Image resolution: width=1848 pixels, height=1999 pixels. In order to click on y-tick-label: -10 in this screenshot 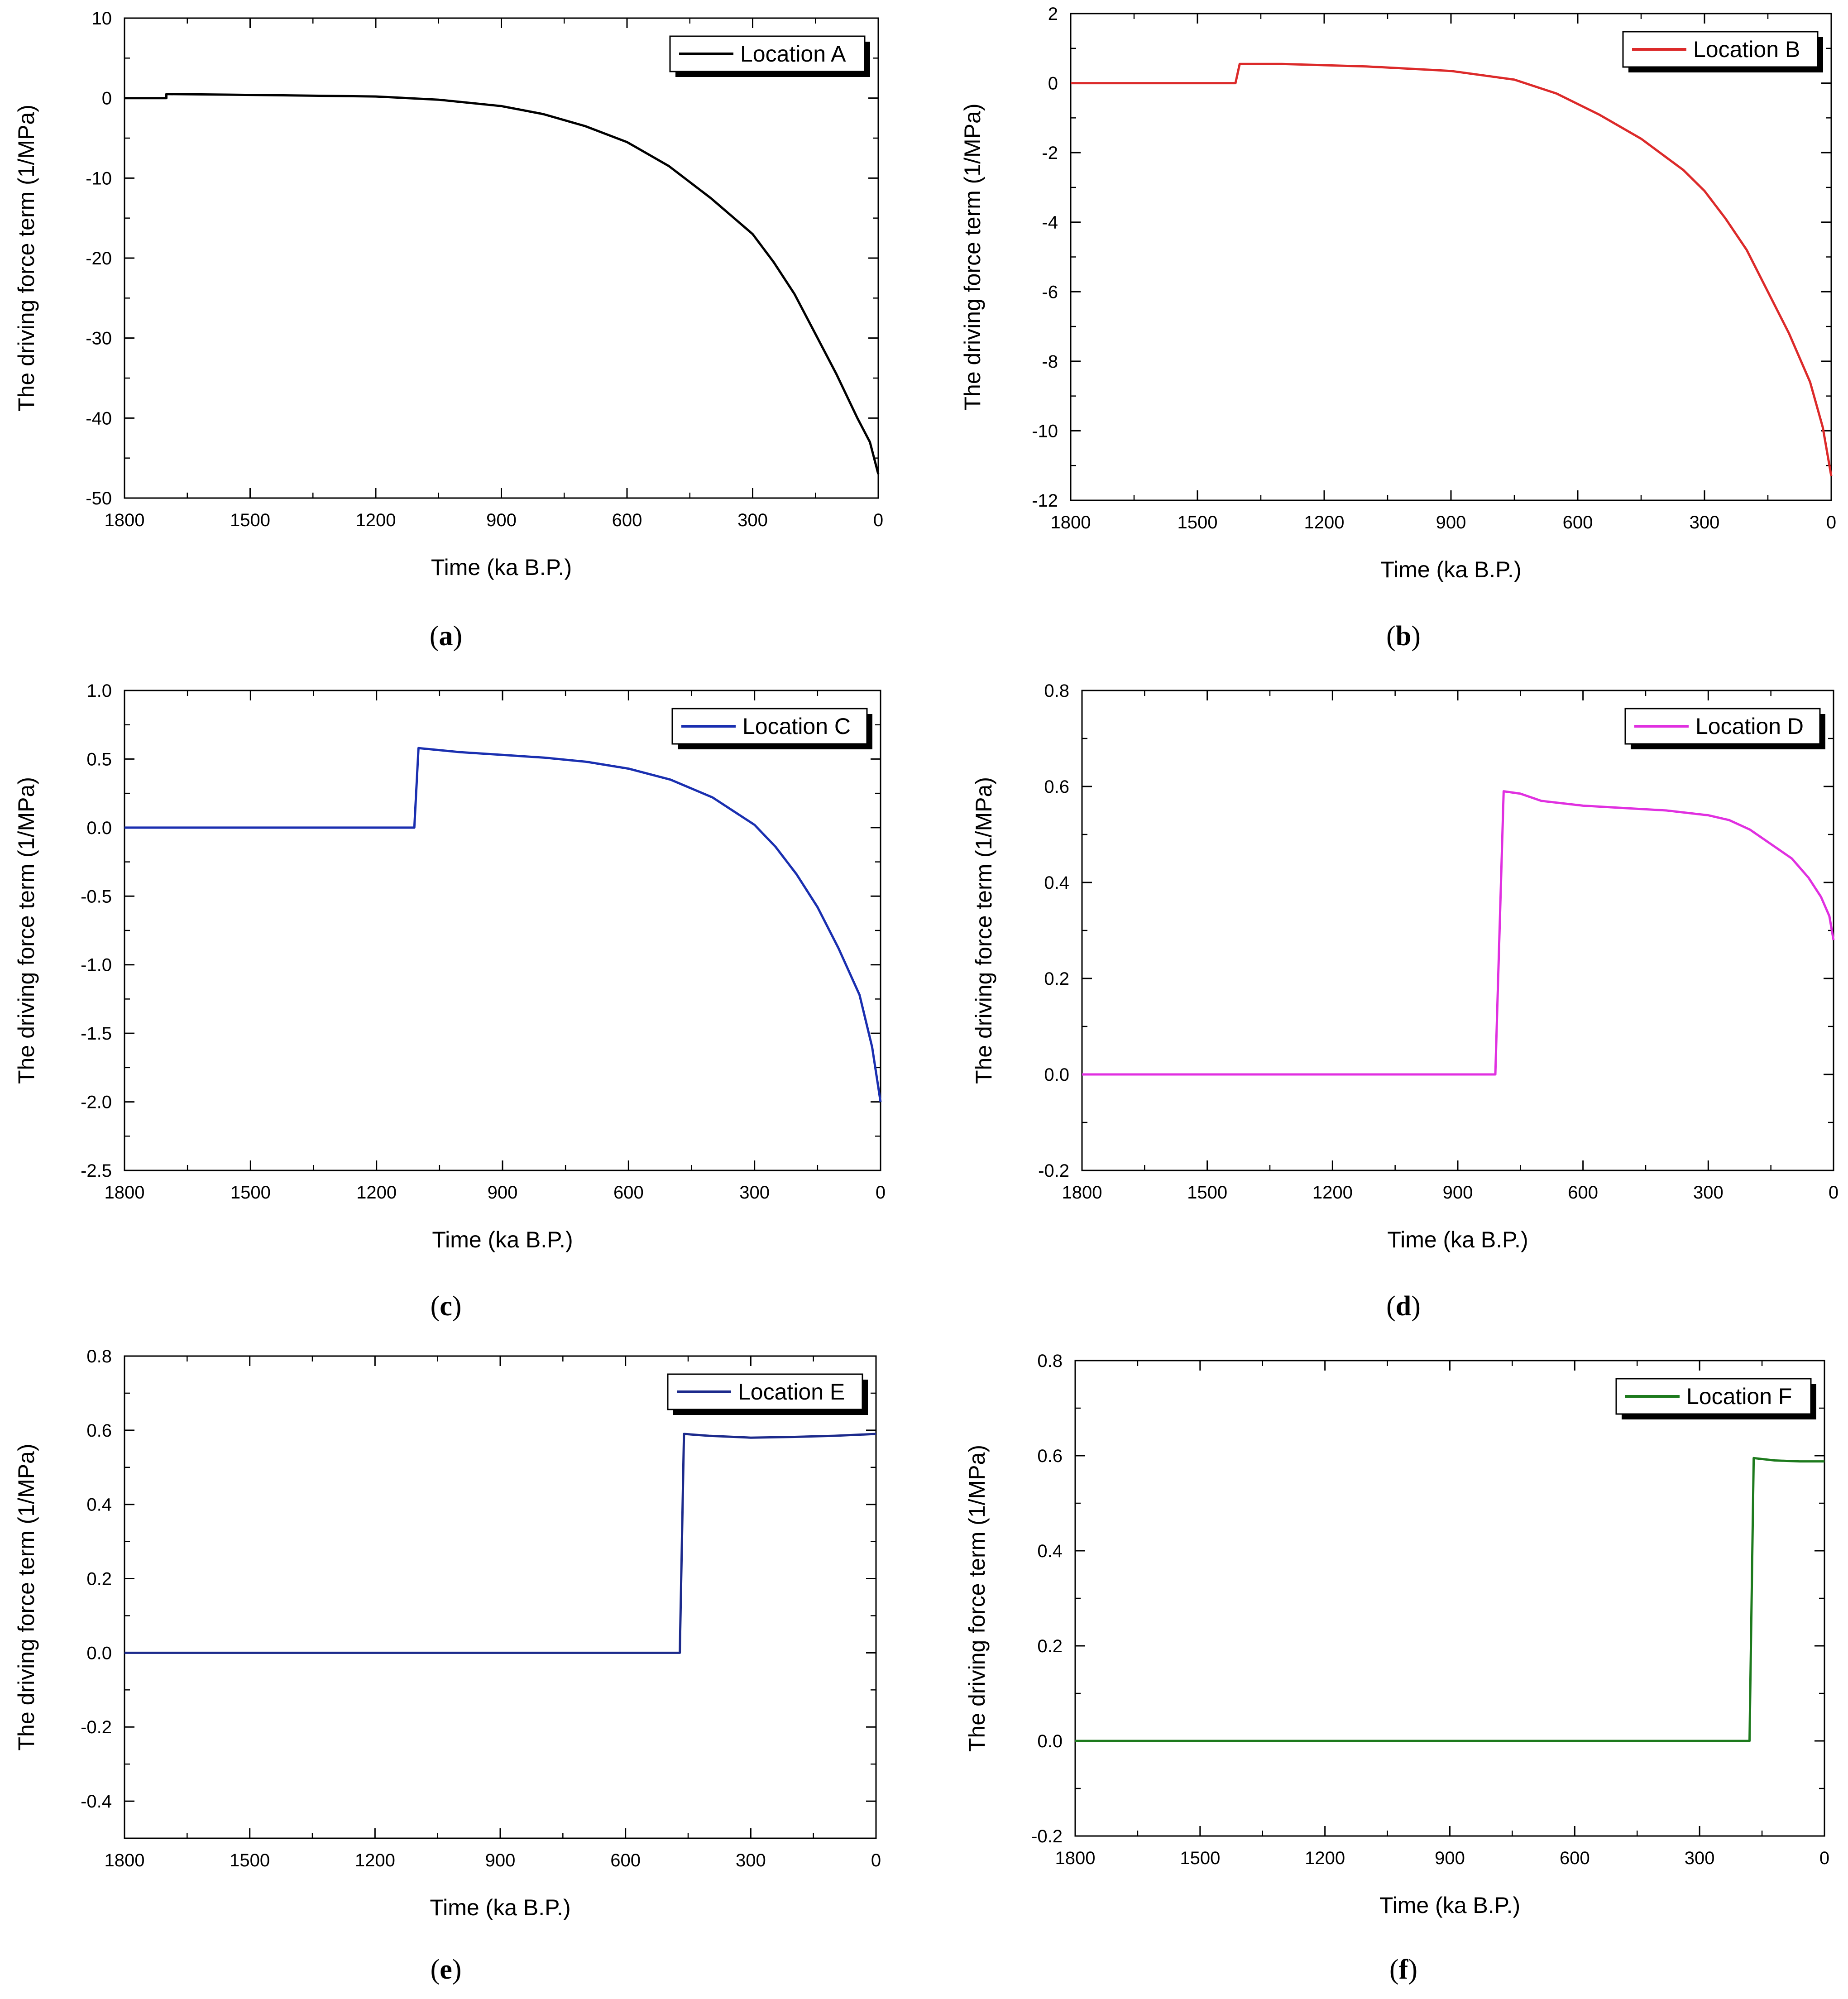, I will do `click(99, 178)`.